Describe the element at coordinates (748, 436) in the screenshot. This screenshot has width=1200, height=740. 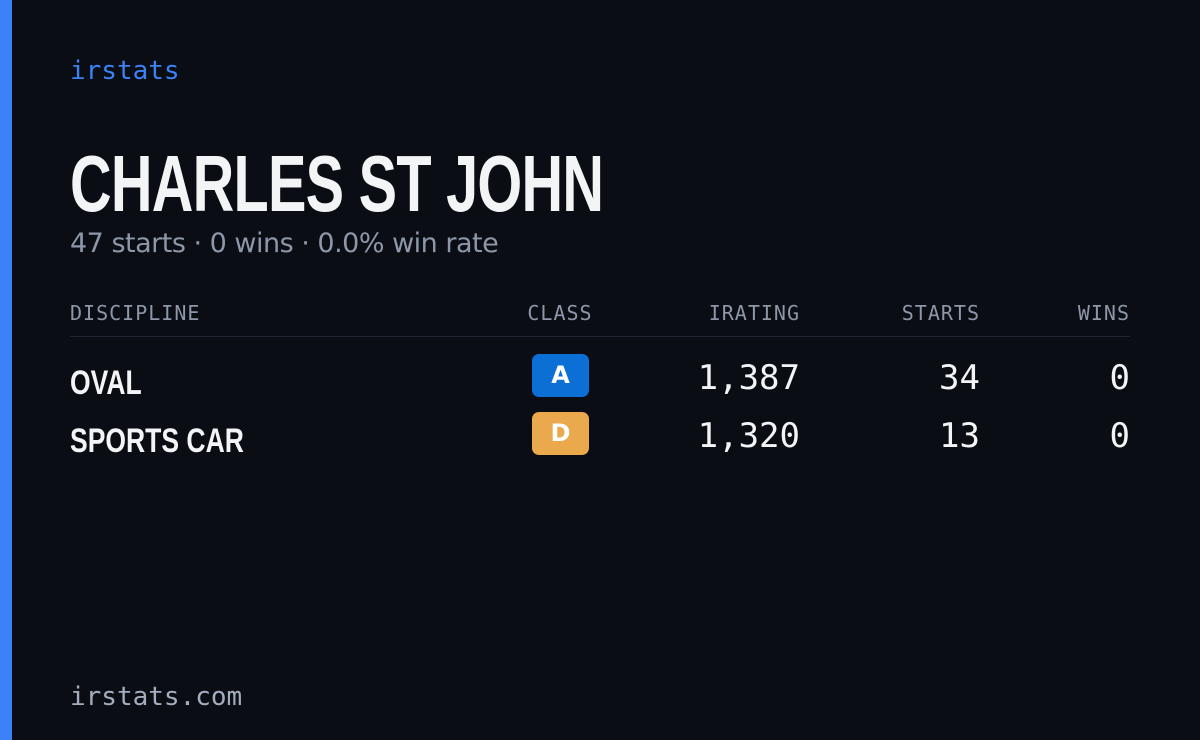
I see `irating: 1,320` at that location.